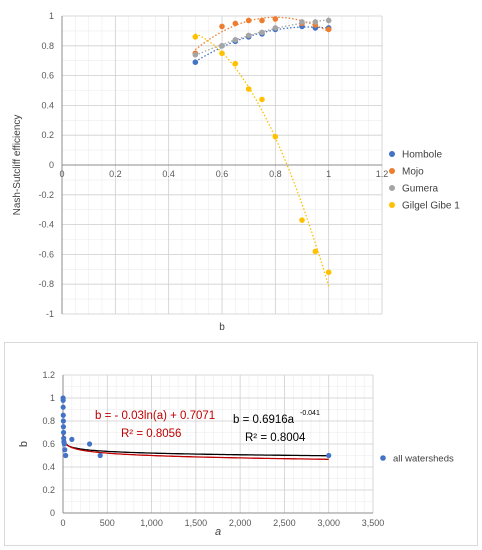 Image resolution: width=482 pixels, height=550 pixels. What do you see at coordinates (196, 523) in the screenshot?
I see `x-tick-label: 1,500` at bounding box center [196, 523].